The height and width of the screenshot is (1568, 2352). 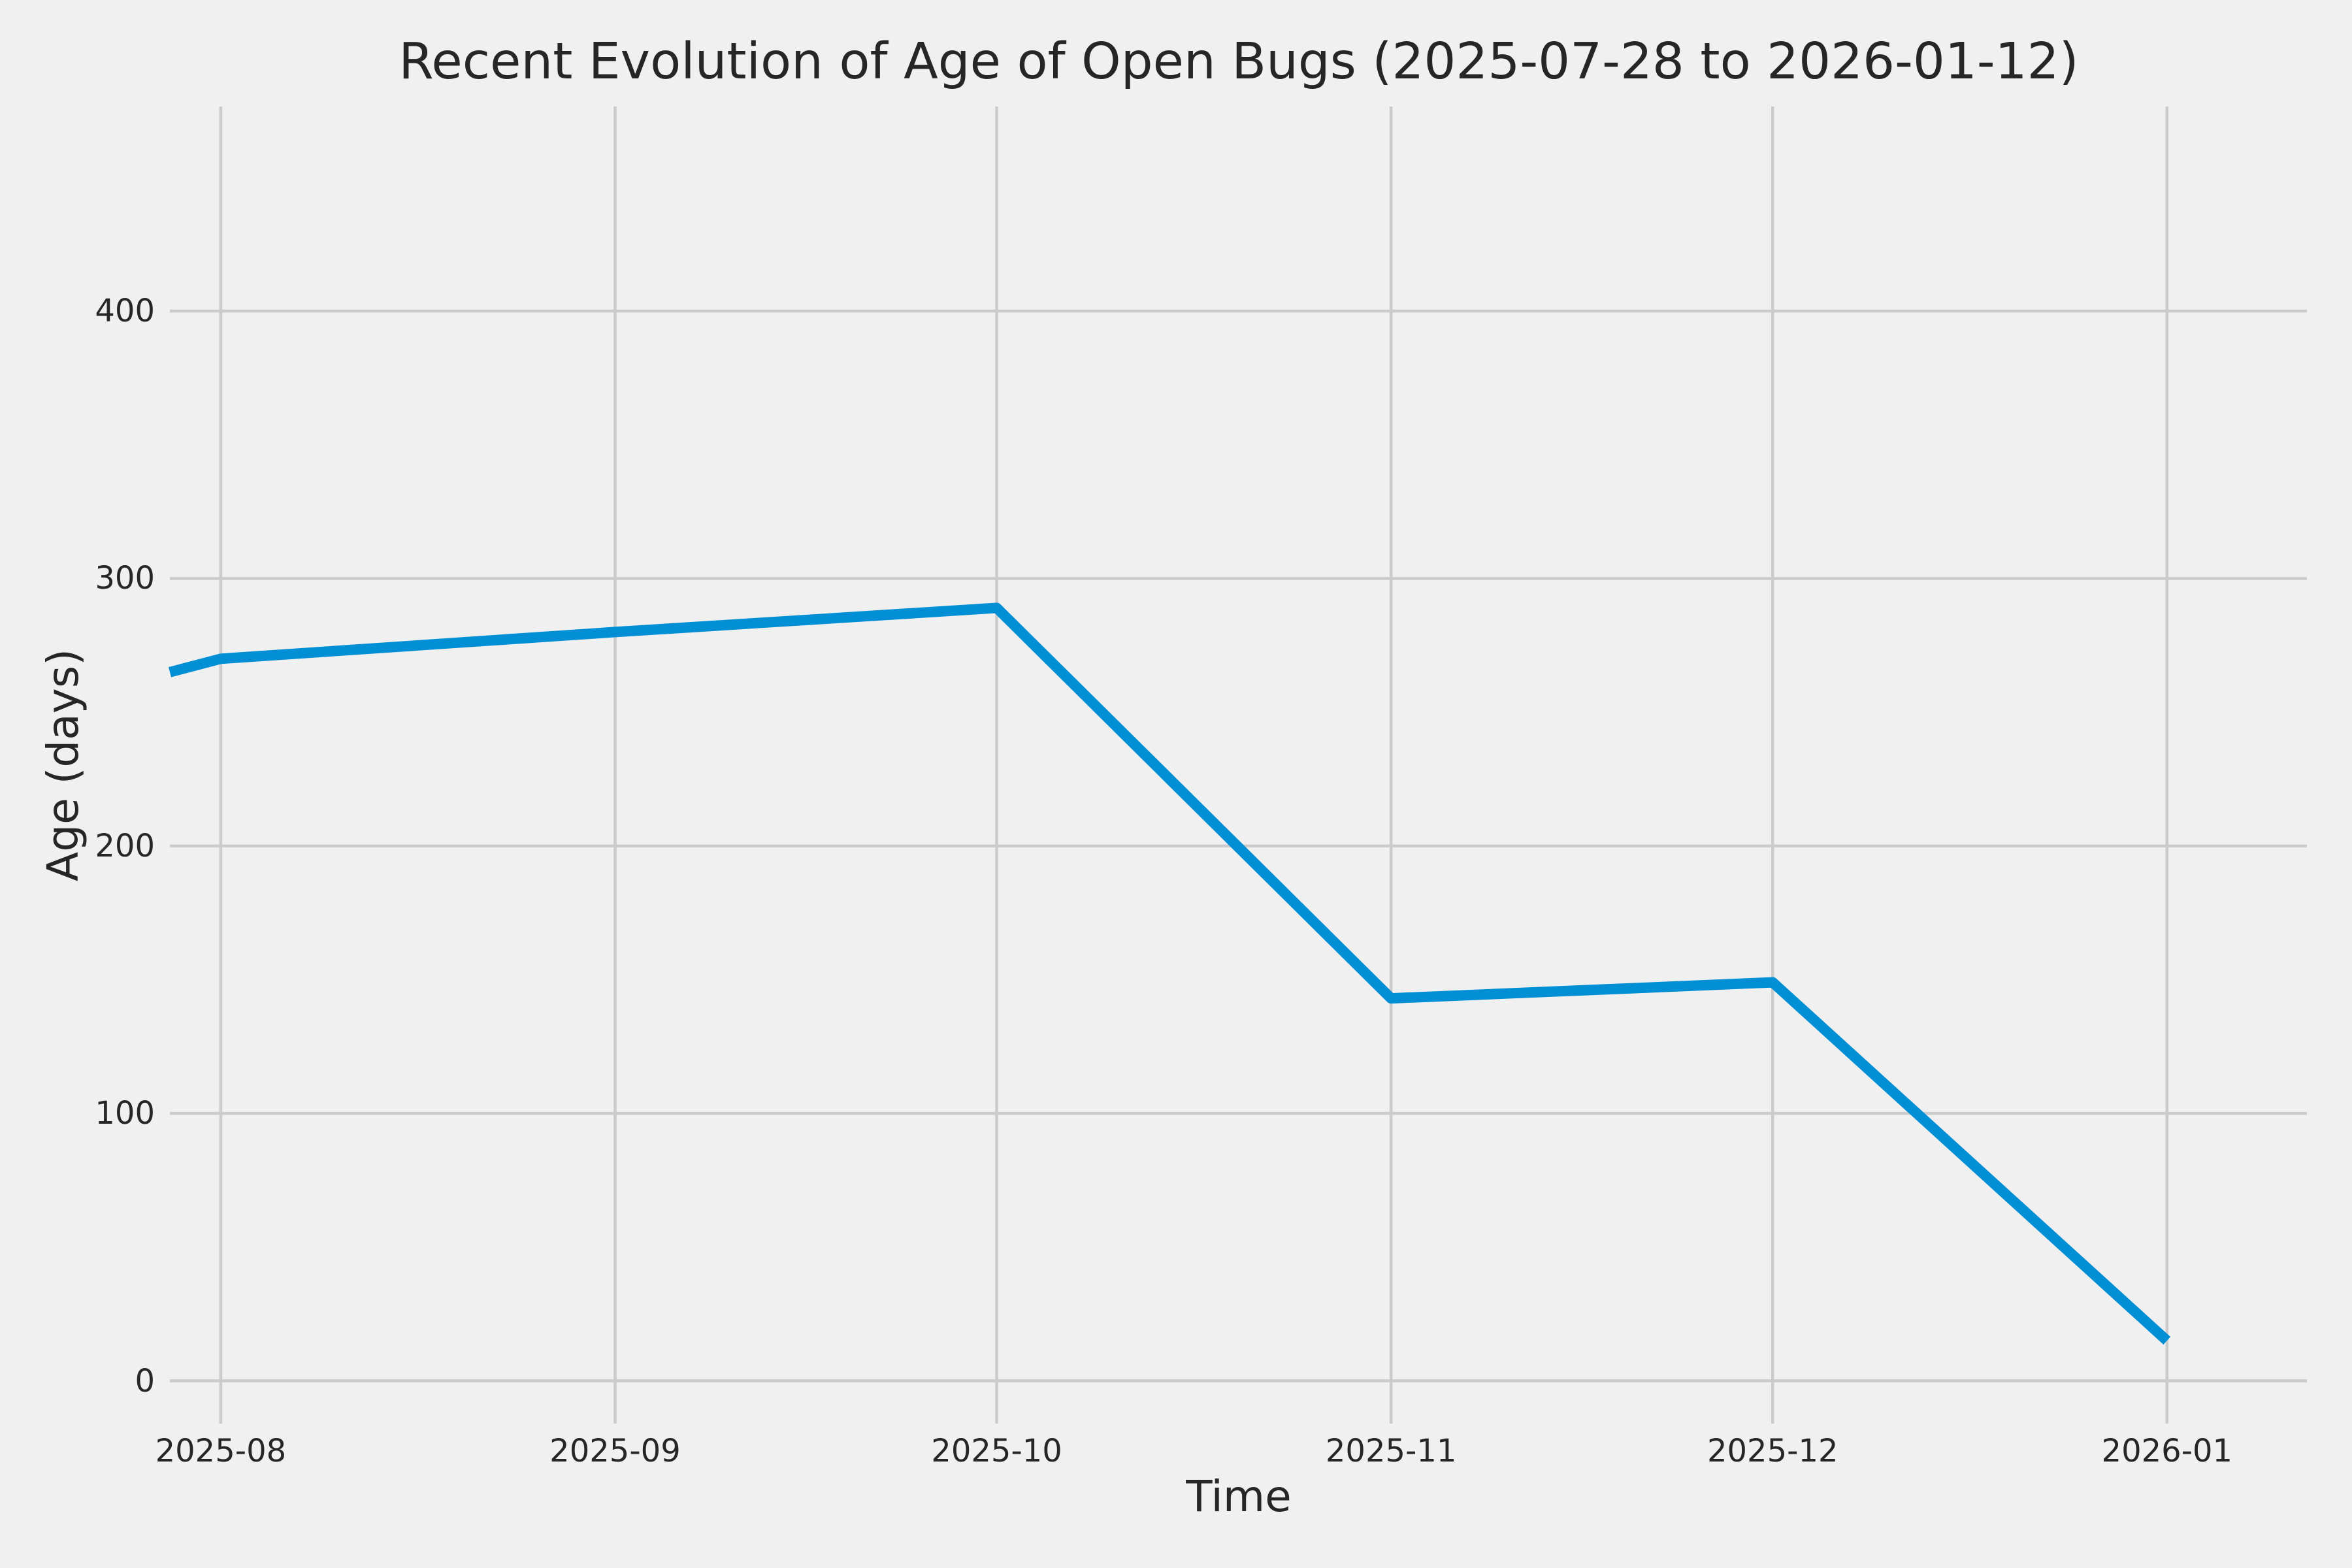 I want to click on x-tick-label: 2026-01, so click(x=2167, y=1451).